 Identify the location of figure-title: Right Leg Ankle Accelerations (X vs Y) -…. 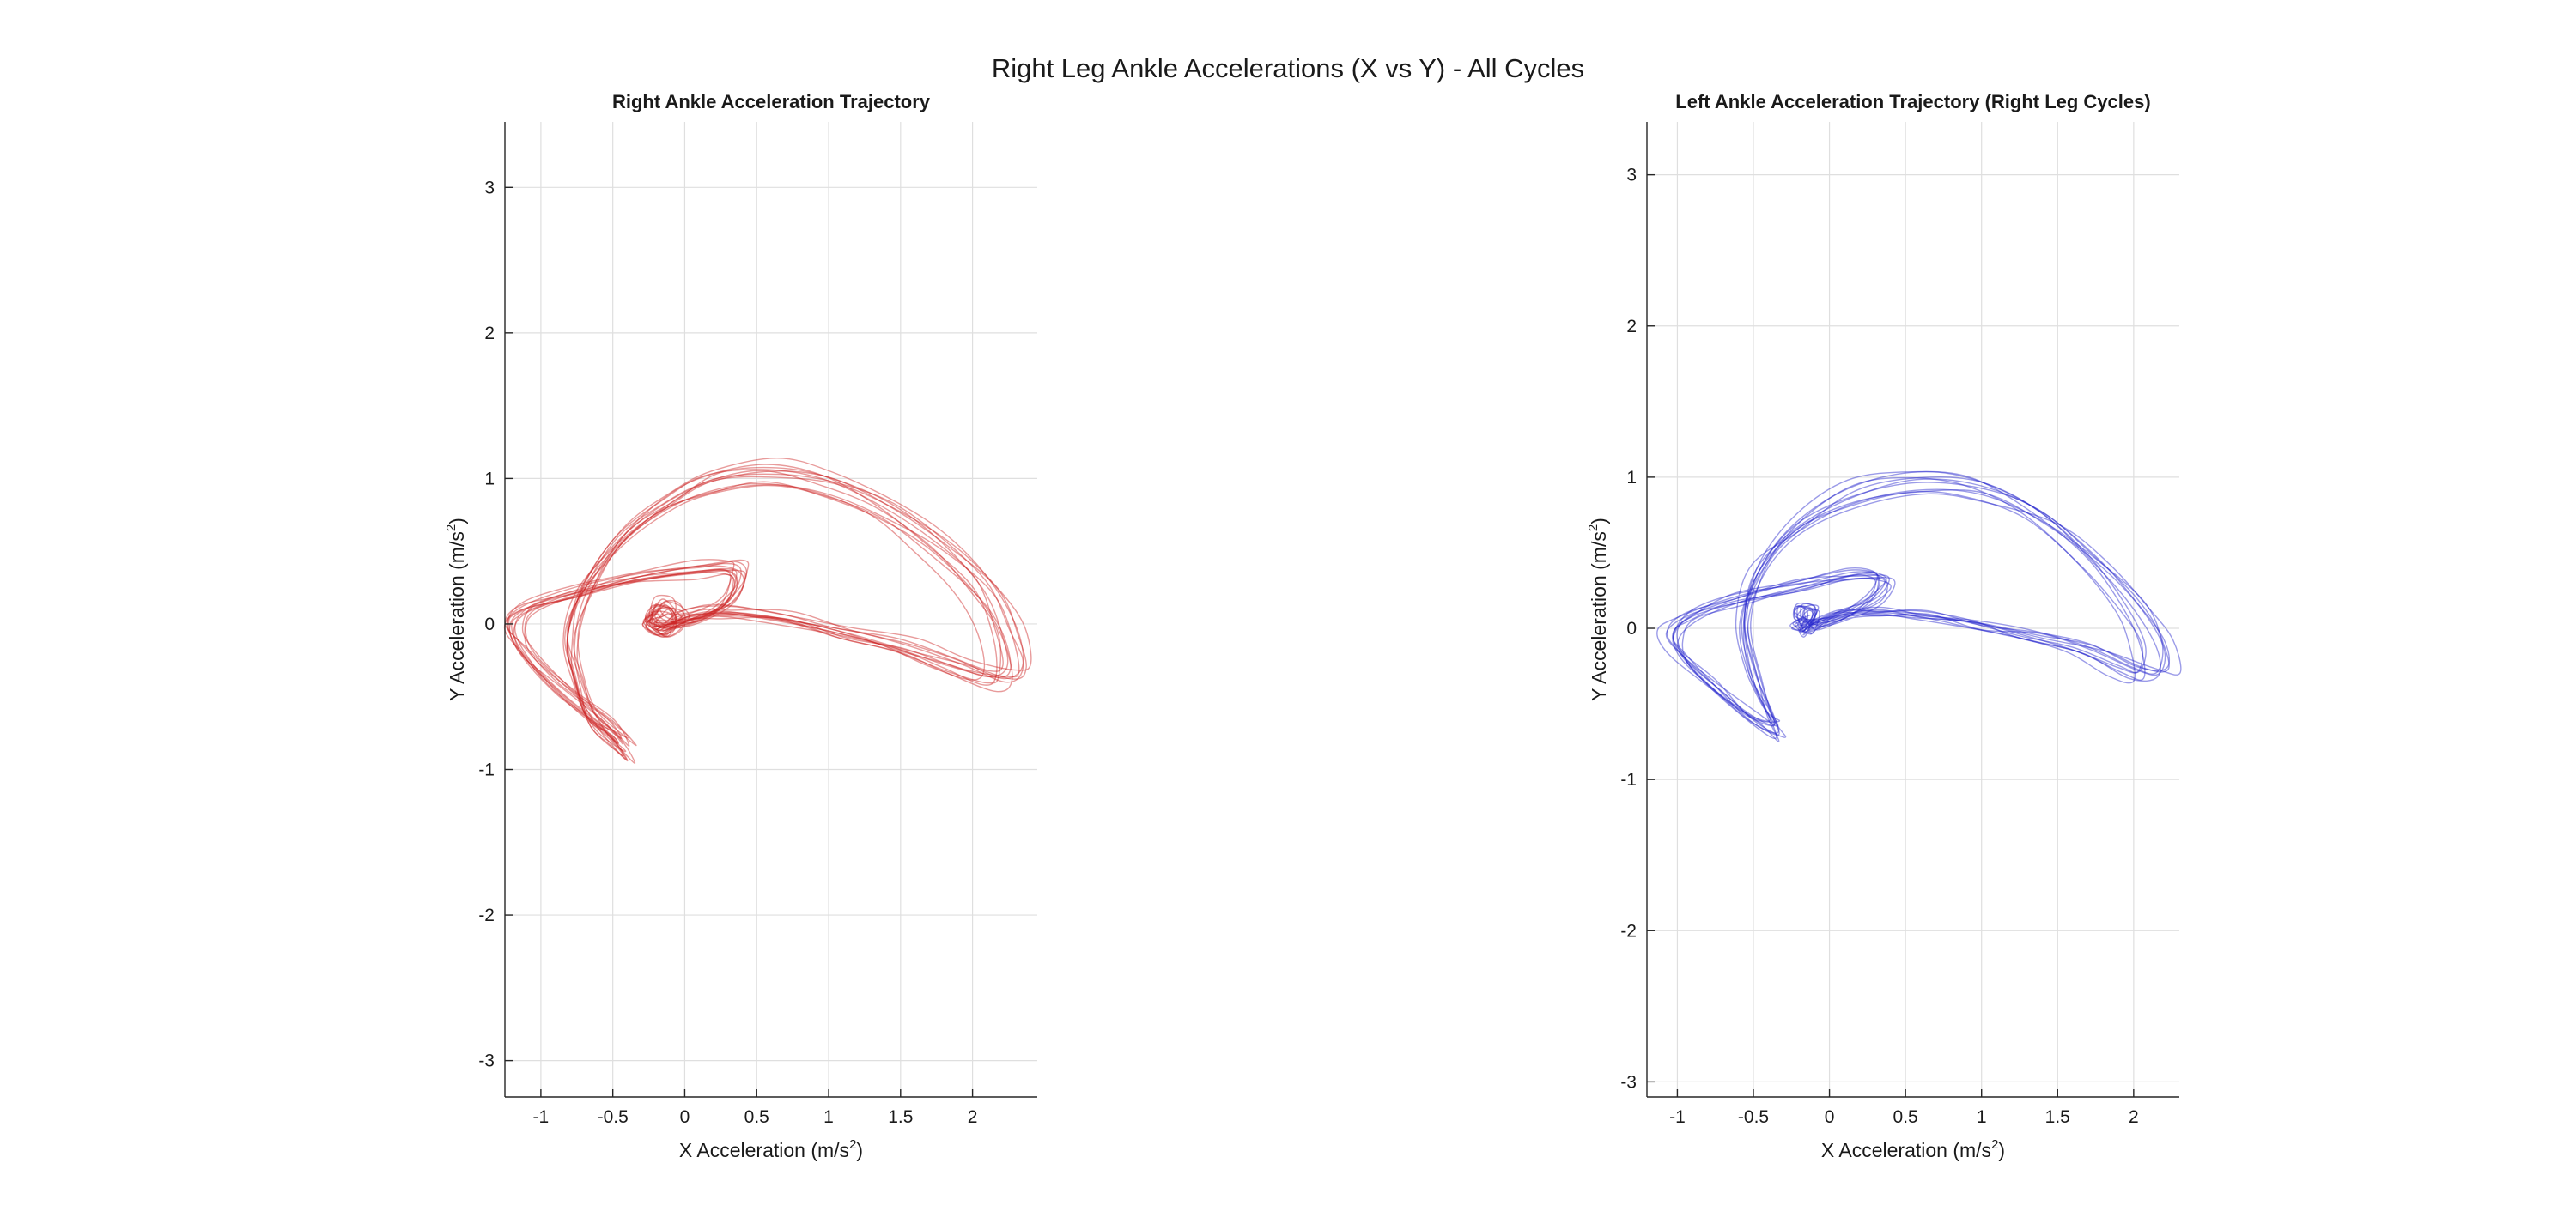
(1288, 68).